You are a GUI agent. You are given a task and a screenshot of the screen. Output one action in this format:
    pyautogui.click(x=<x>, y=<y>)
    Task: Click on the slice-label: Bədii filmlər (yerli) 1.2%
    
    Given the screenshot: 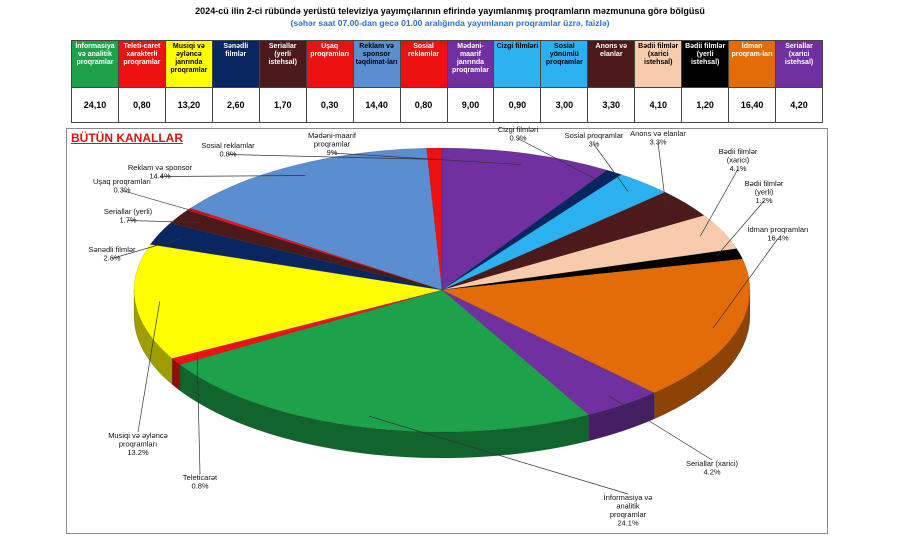 What is the action you would take?
    pyautogui.click(x=764, y=192)
    